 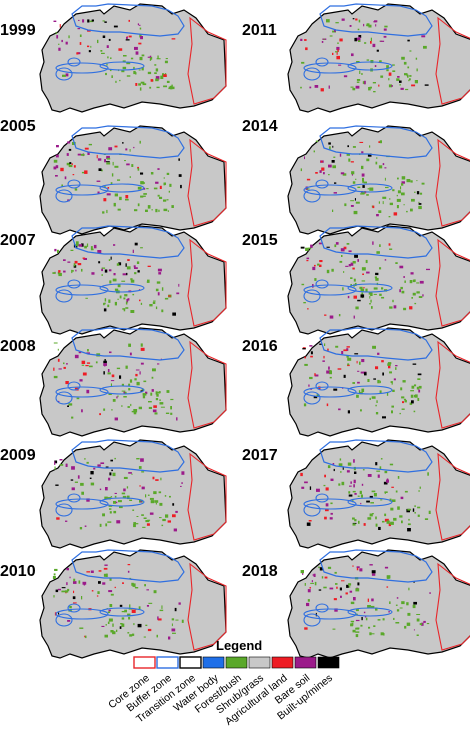 I want to click on map-panel-2015: 2015, so click(x=355, y=276).